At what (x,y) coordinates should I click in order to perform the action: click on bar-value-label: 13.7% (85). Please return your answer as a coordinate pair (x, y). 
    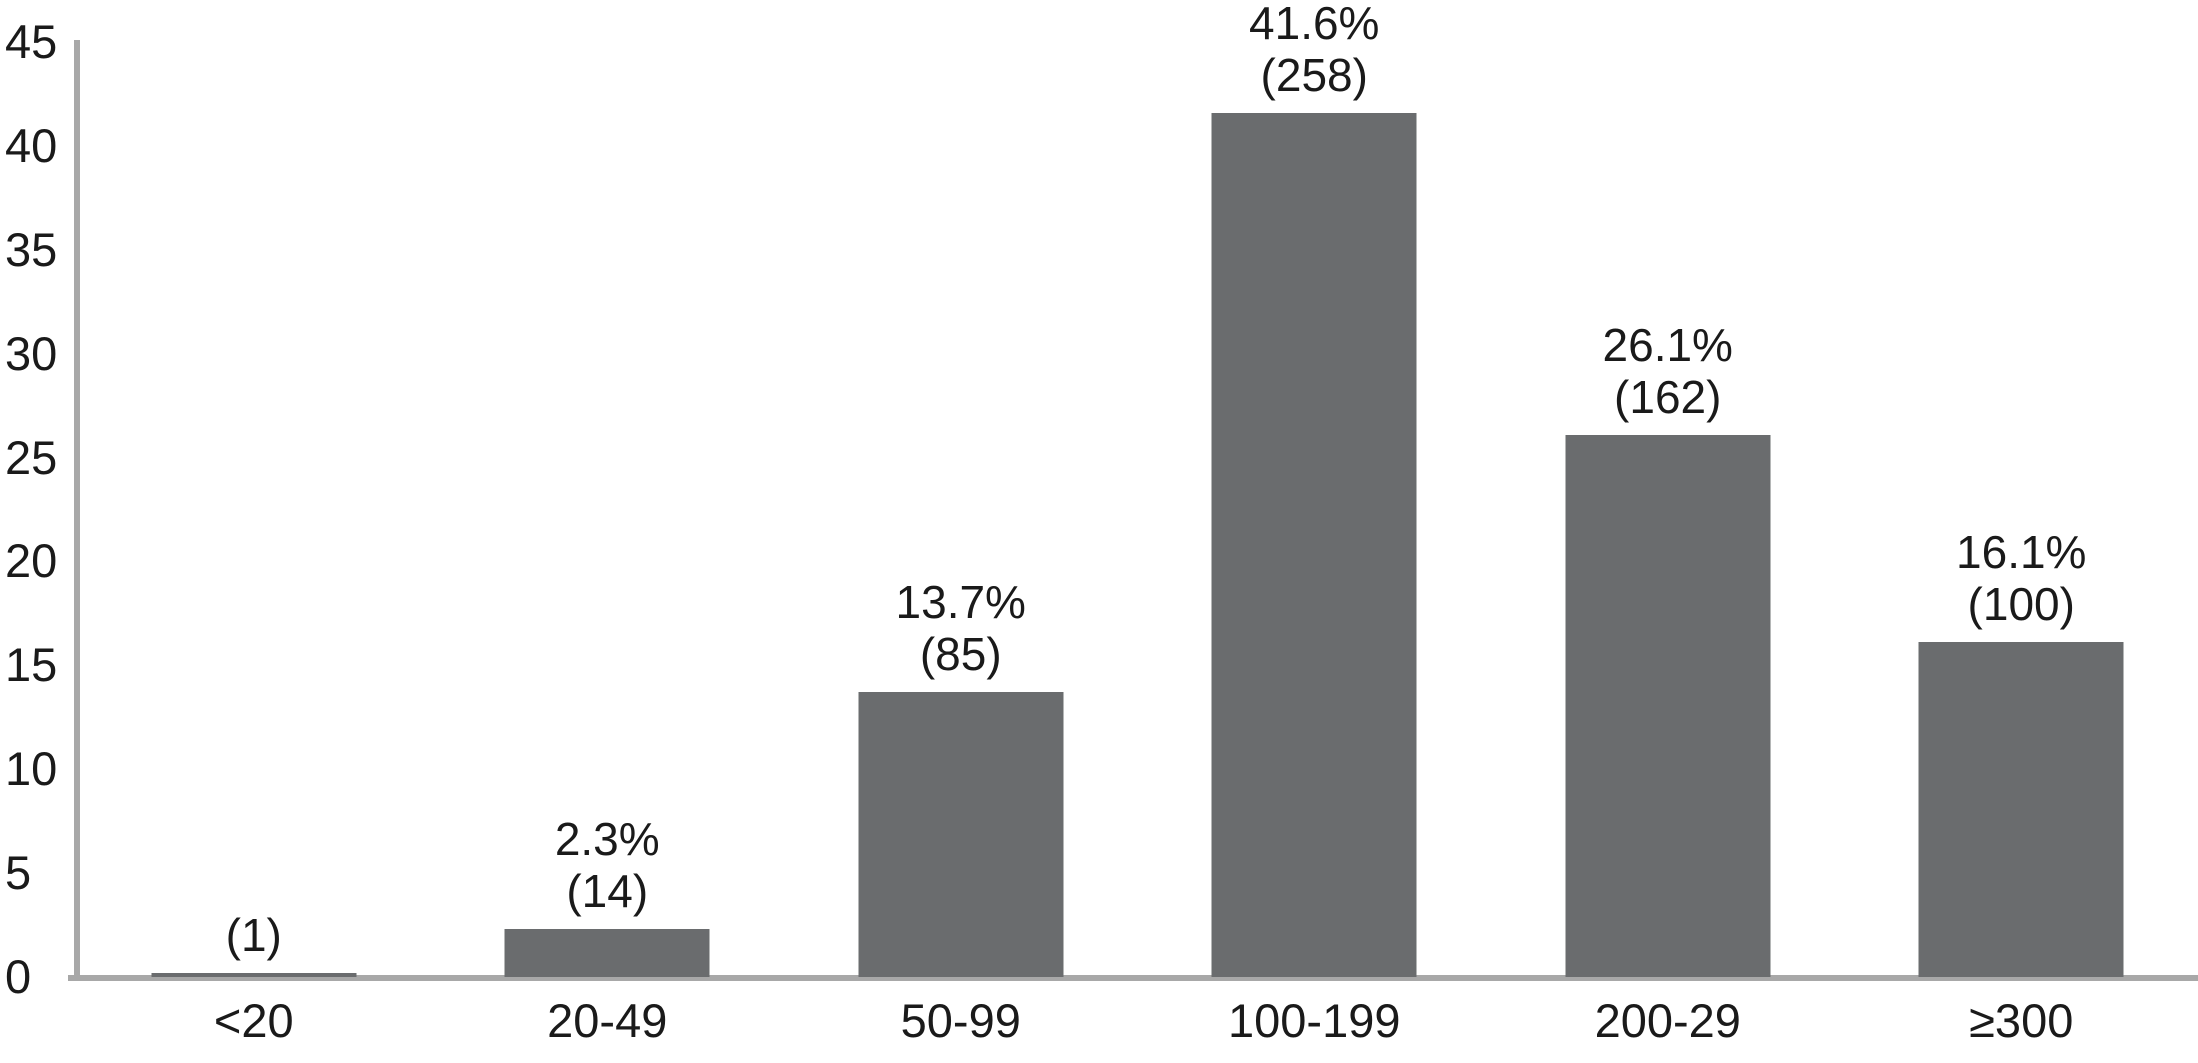
    Looking at the image, I should click on (961, 628).